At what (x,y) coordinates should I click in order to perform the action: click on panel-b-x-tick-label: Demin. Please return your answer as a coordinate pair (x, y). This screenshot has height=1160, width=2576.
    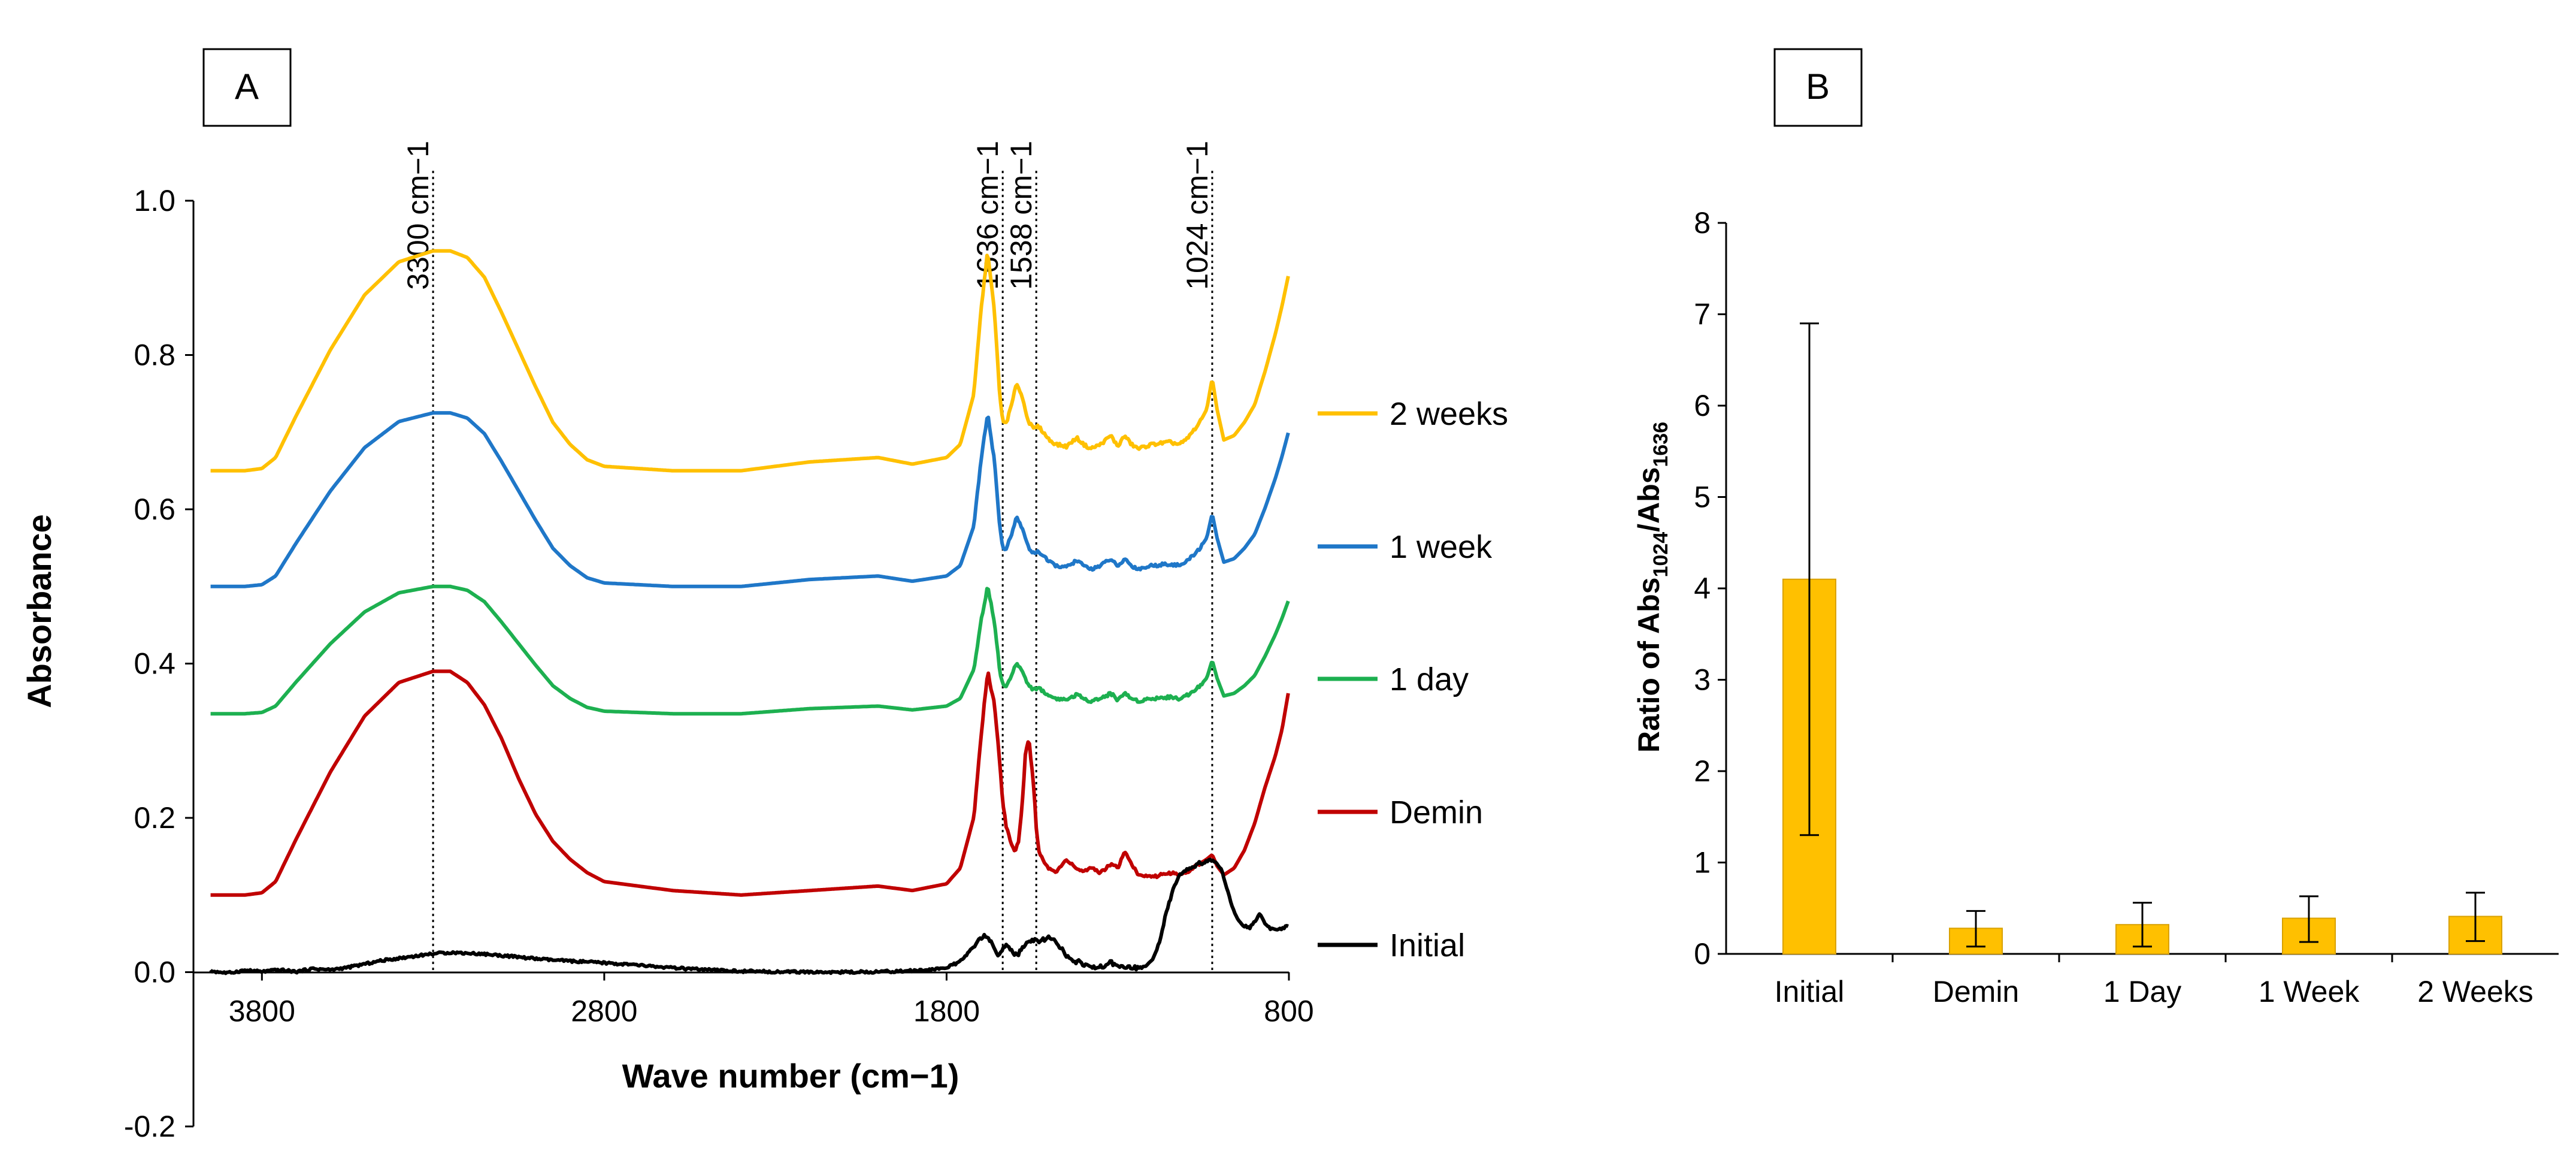
    Looking at the image, I should click on (1976, 991).